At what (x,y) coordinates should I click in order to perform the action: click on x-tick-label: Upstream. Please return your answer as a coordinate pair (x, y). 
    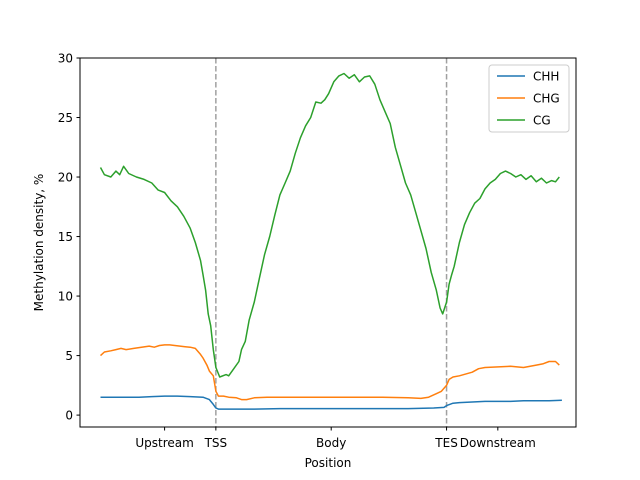
    Looking at the image, I should click on (164, 443).